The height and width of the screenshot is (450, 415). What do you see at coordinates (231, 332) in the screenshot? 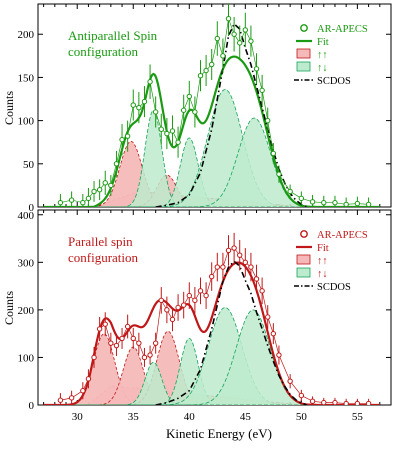
I see `scdos-line` at bounding box center [231, 332].